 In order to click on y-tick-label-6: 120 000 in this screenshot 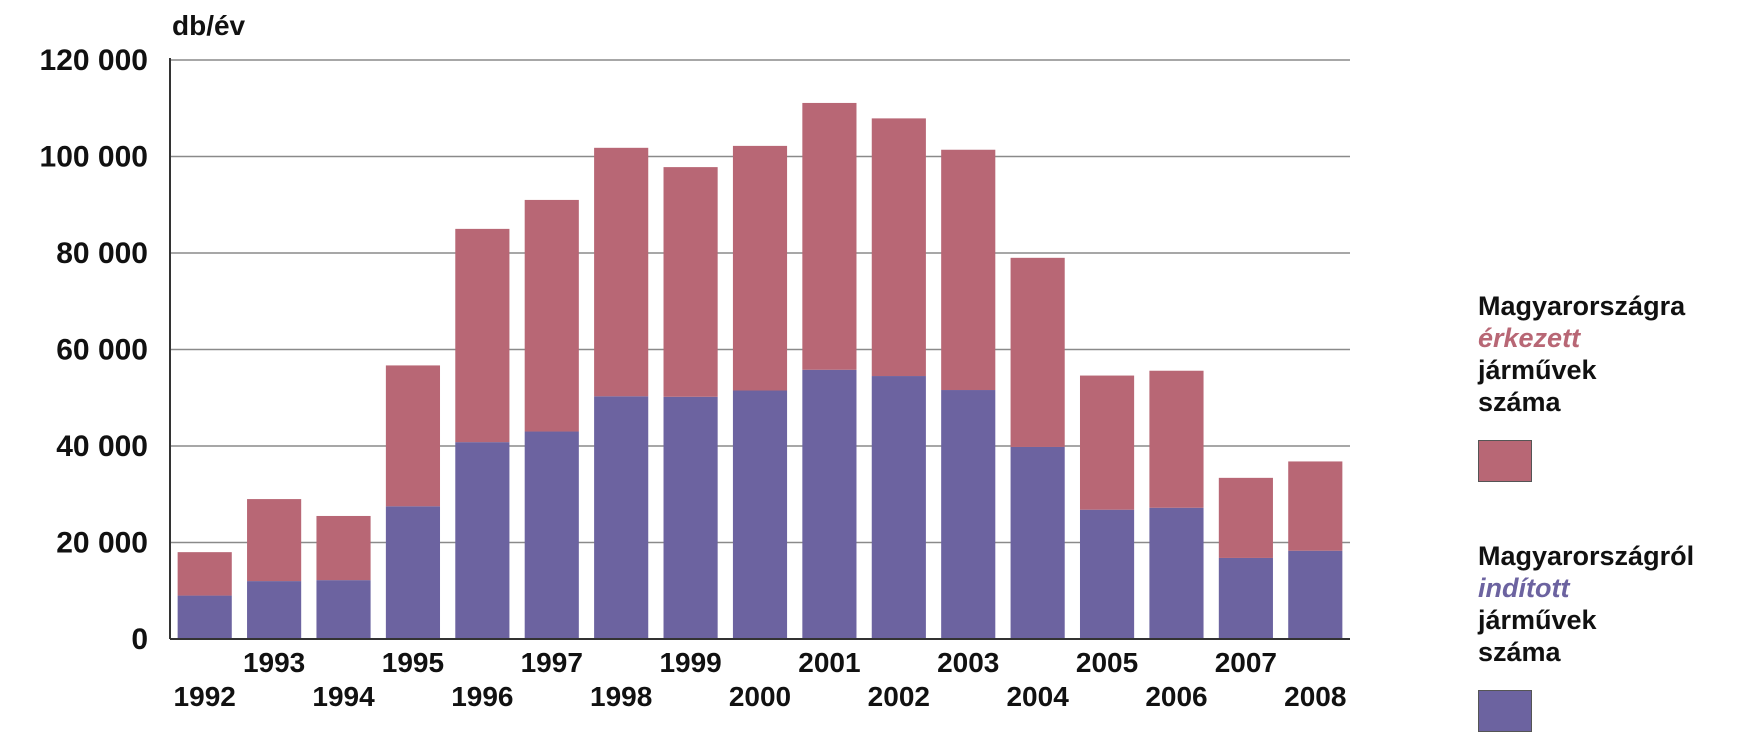, I will do `click(94, 60)`.